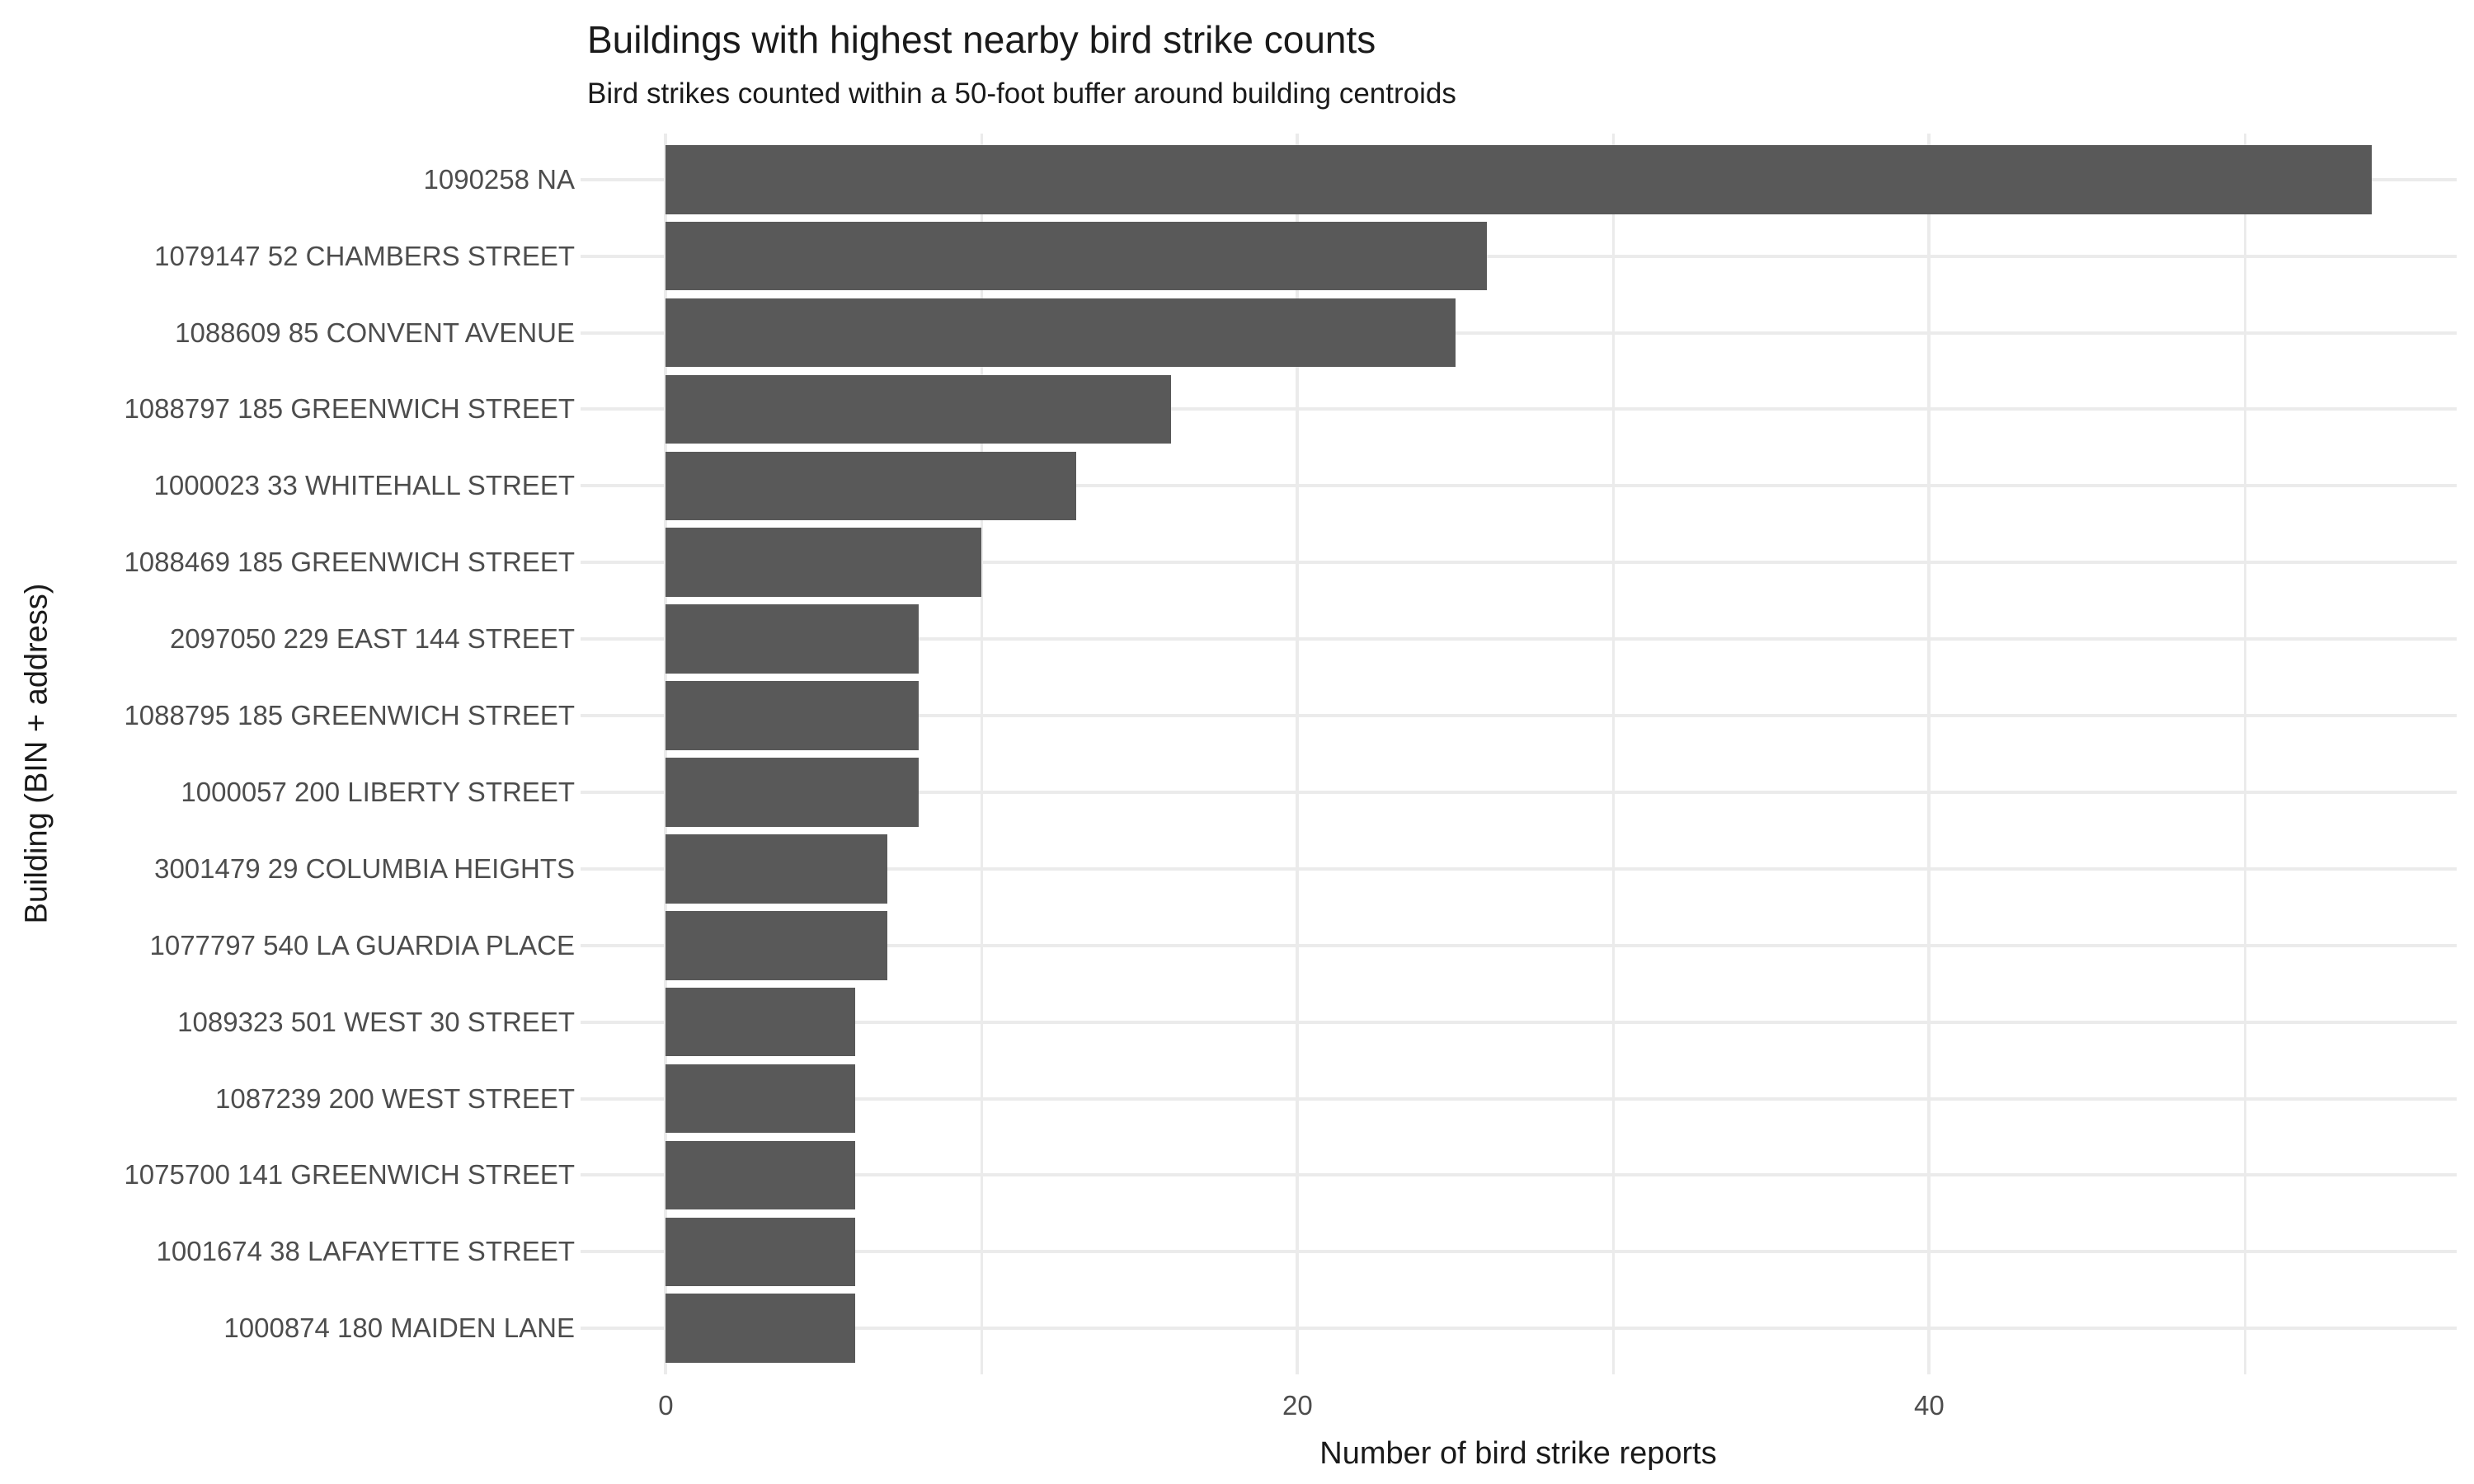 Image resolution: width=2474 pixels, height=1484 pixels. I want to click on y-tick-label: 1000023 33 WHITEHALL STREET, so click(364, 486).